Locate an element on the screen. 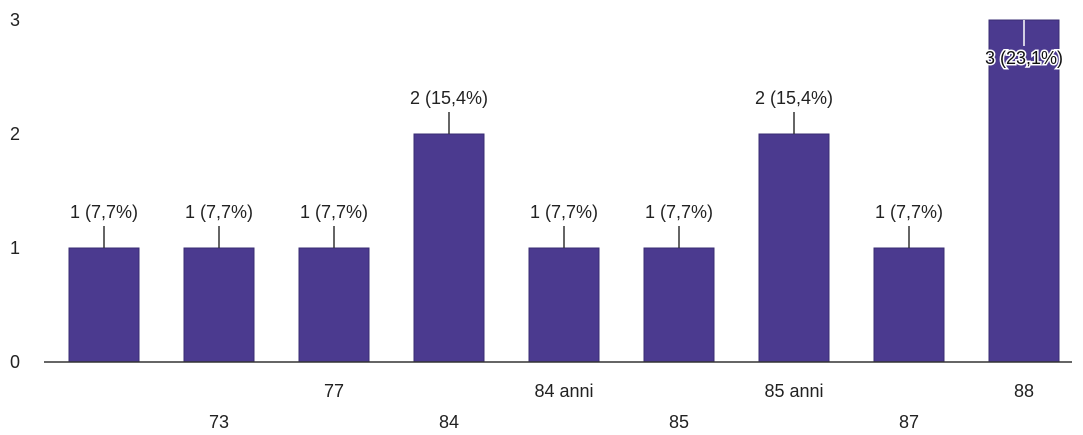 The width and height of the screenshot is (1083, 435). x-tick-label: 87 is located at coordinates (909, 422).